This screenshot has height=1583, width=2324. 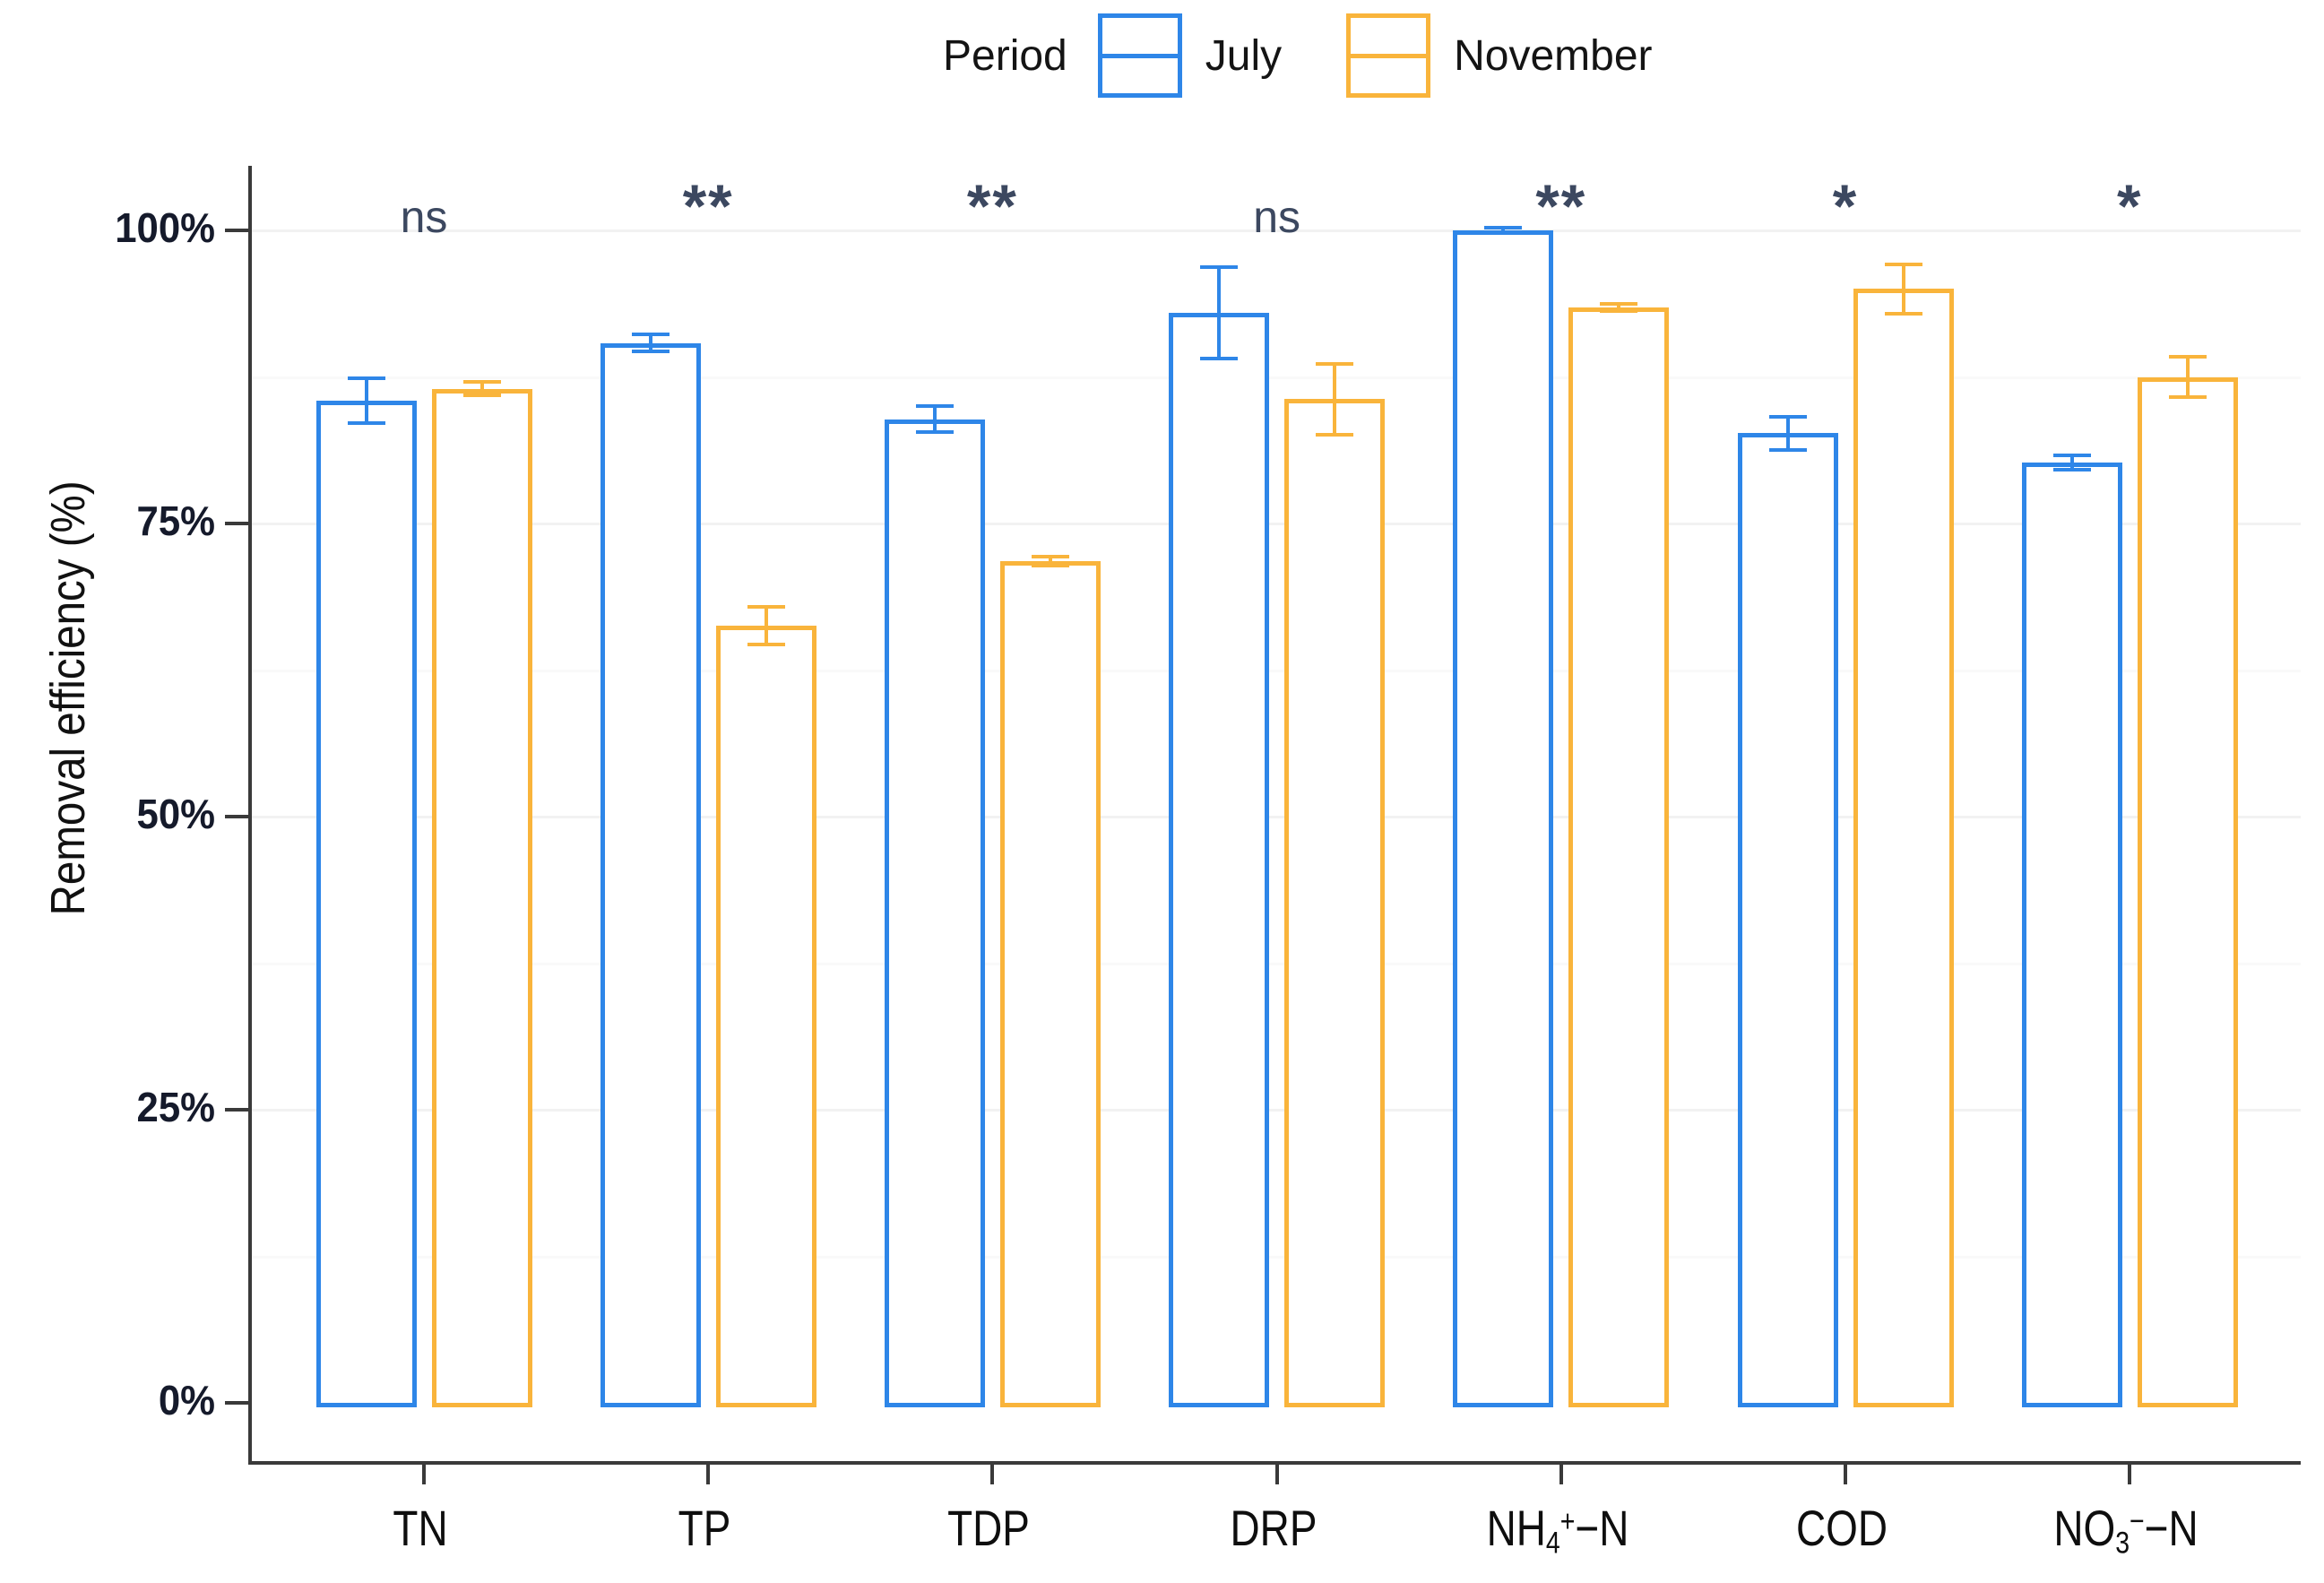 I want to click on bar-november-NO3--N, so click(x=2188, y=892).